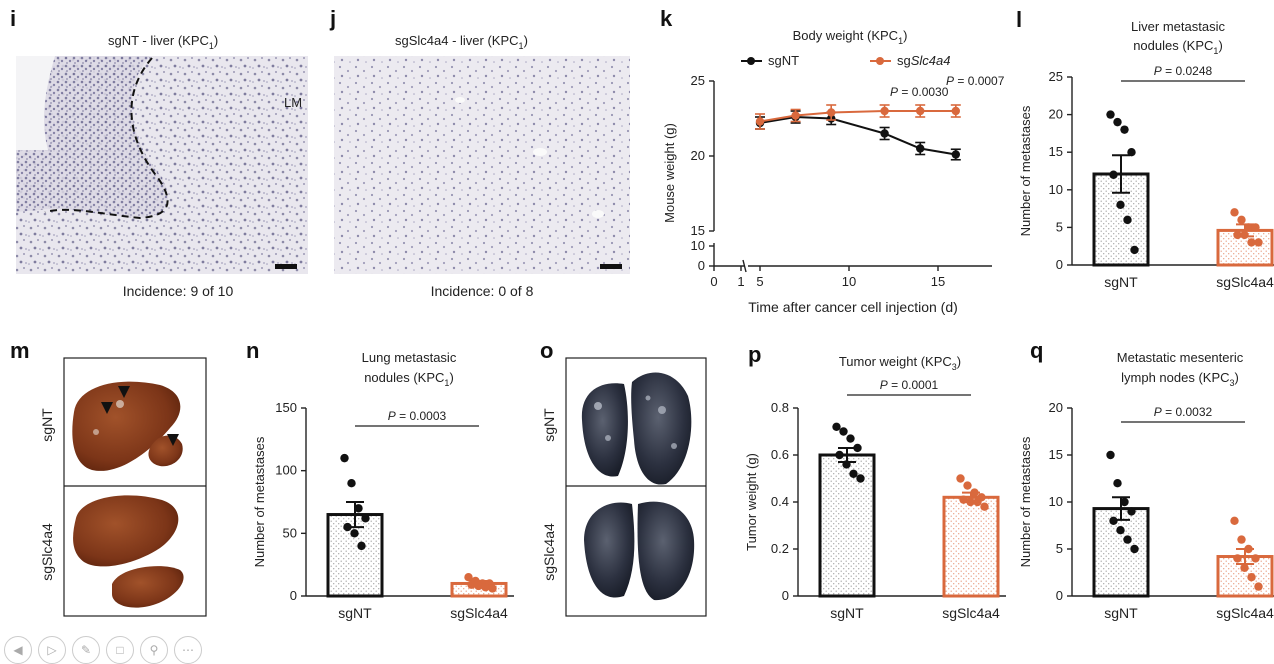 The width and height of the screenshot is (1274, 664). Describe the element at coordinates (1178, 26) in the screenshot. I see `chart-title-line: Liver metastasic` at that location.